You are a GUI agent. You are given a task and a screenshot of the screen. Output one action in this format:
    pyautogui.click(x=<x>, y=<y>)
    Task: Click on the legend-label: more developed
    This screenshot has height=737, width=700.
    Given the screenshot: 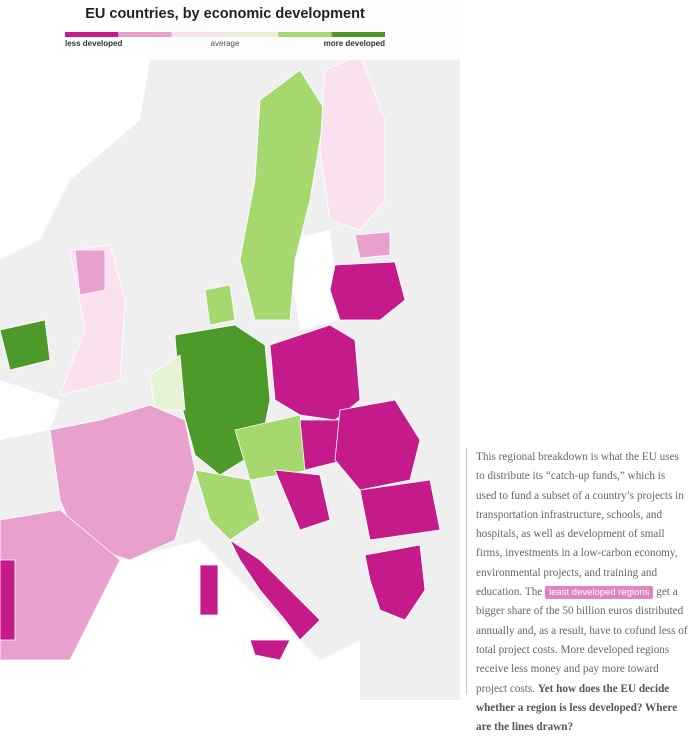 What is the action you would take?
    pyautogui.click(x=354, y=43)
    